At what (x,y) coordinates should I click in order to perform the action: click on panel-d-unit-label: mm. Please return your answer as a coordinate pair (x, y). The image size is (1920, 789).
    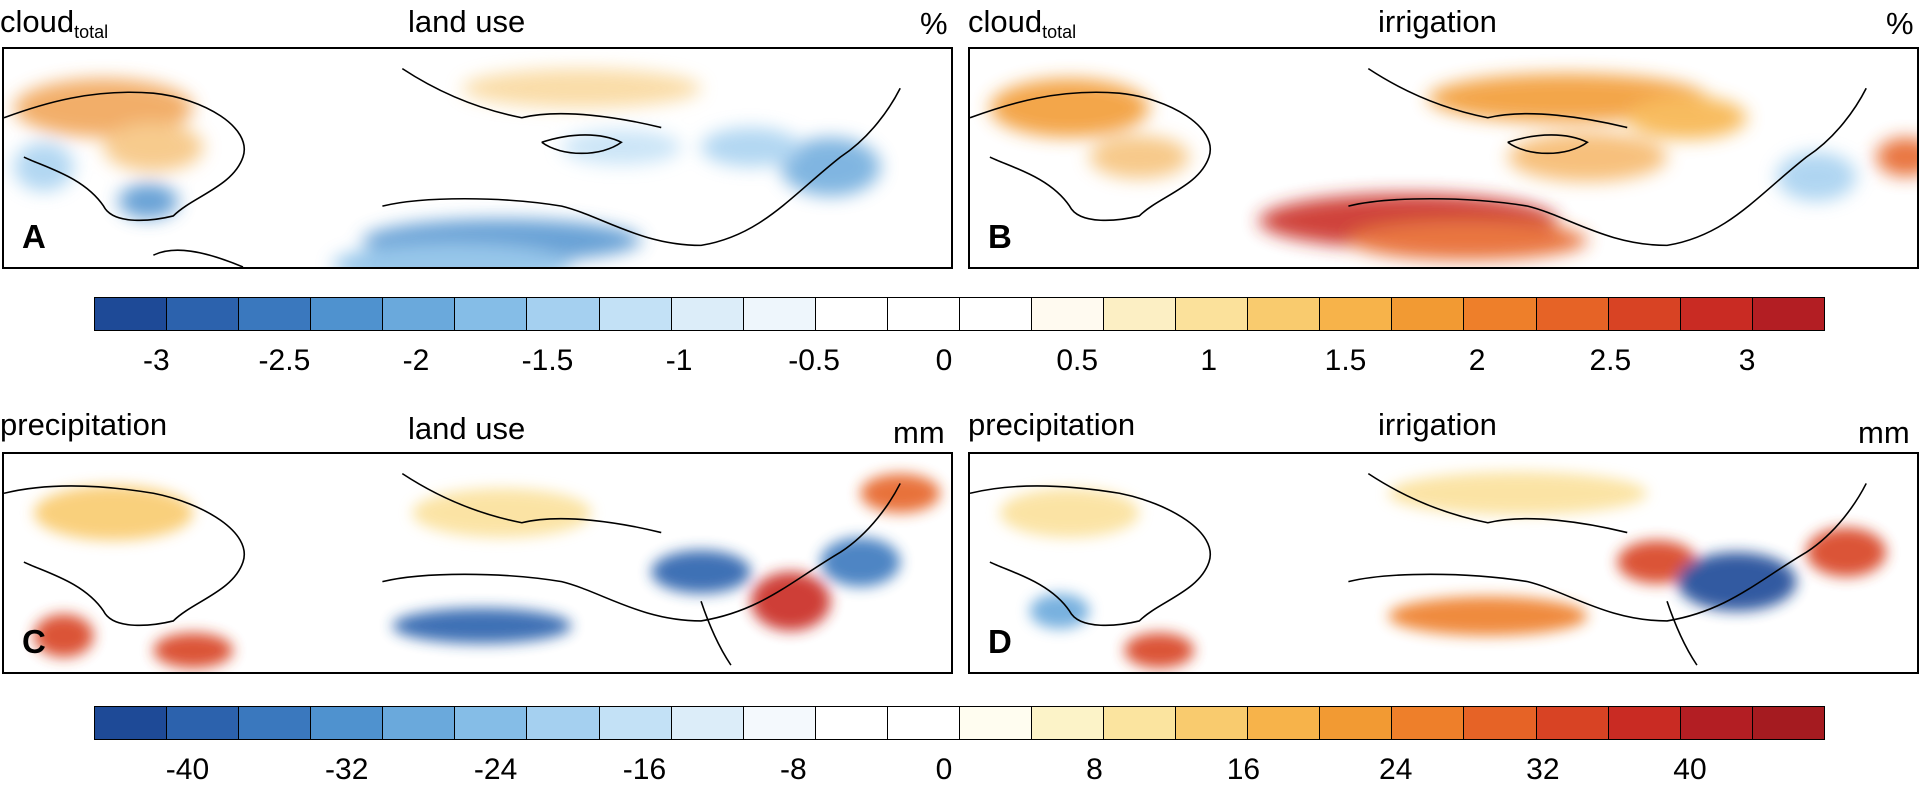
    Looking at the image, I should click on (1884, 432).